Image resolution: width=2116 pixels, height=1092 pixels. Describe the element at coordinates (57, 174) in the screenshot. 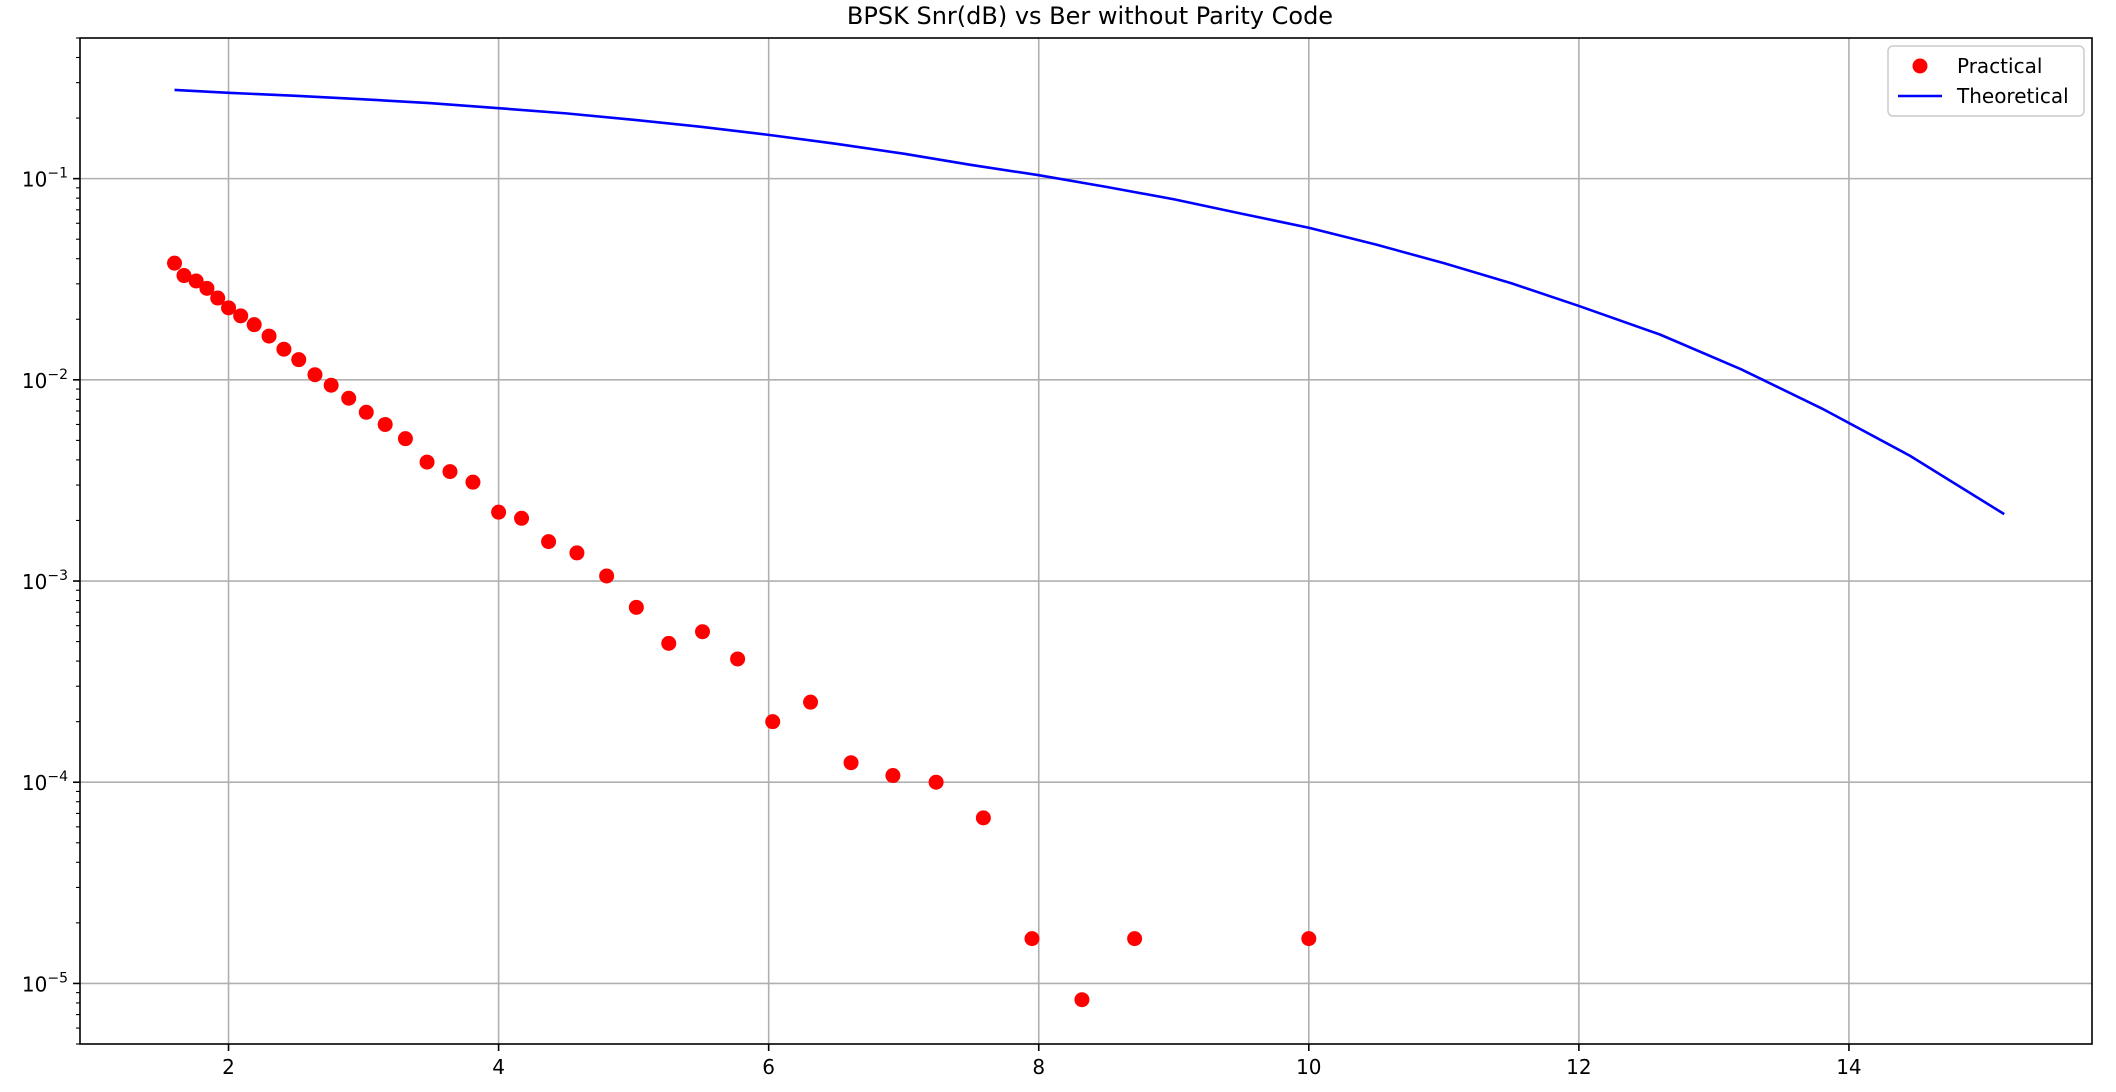

I see `y-tick-exponent: −1` at that location.